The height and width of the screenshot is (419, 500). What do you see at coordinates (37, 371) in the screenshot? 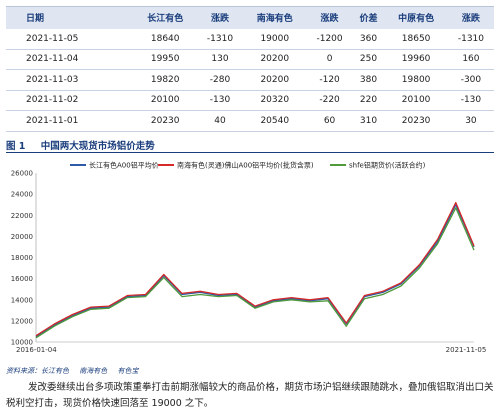
I see `source-label: 资料来源：长江有色` at bounding box center [37, 371].